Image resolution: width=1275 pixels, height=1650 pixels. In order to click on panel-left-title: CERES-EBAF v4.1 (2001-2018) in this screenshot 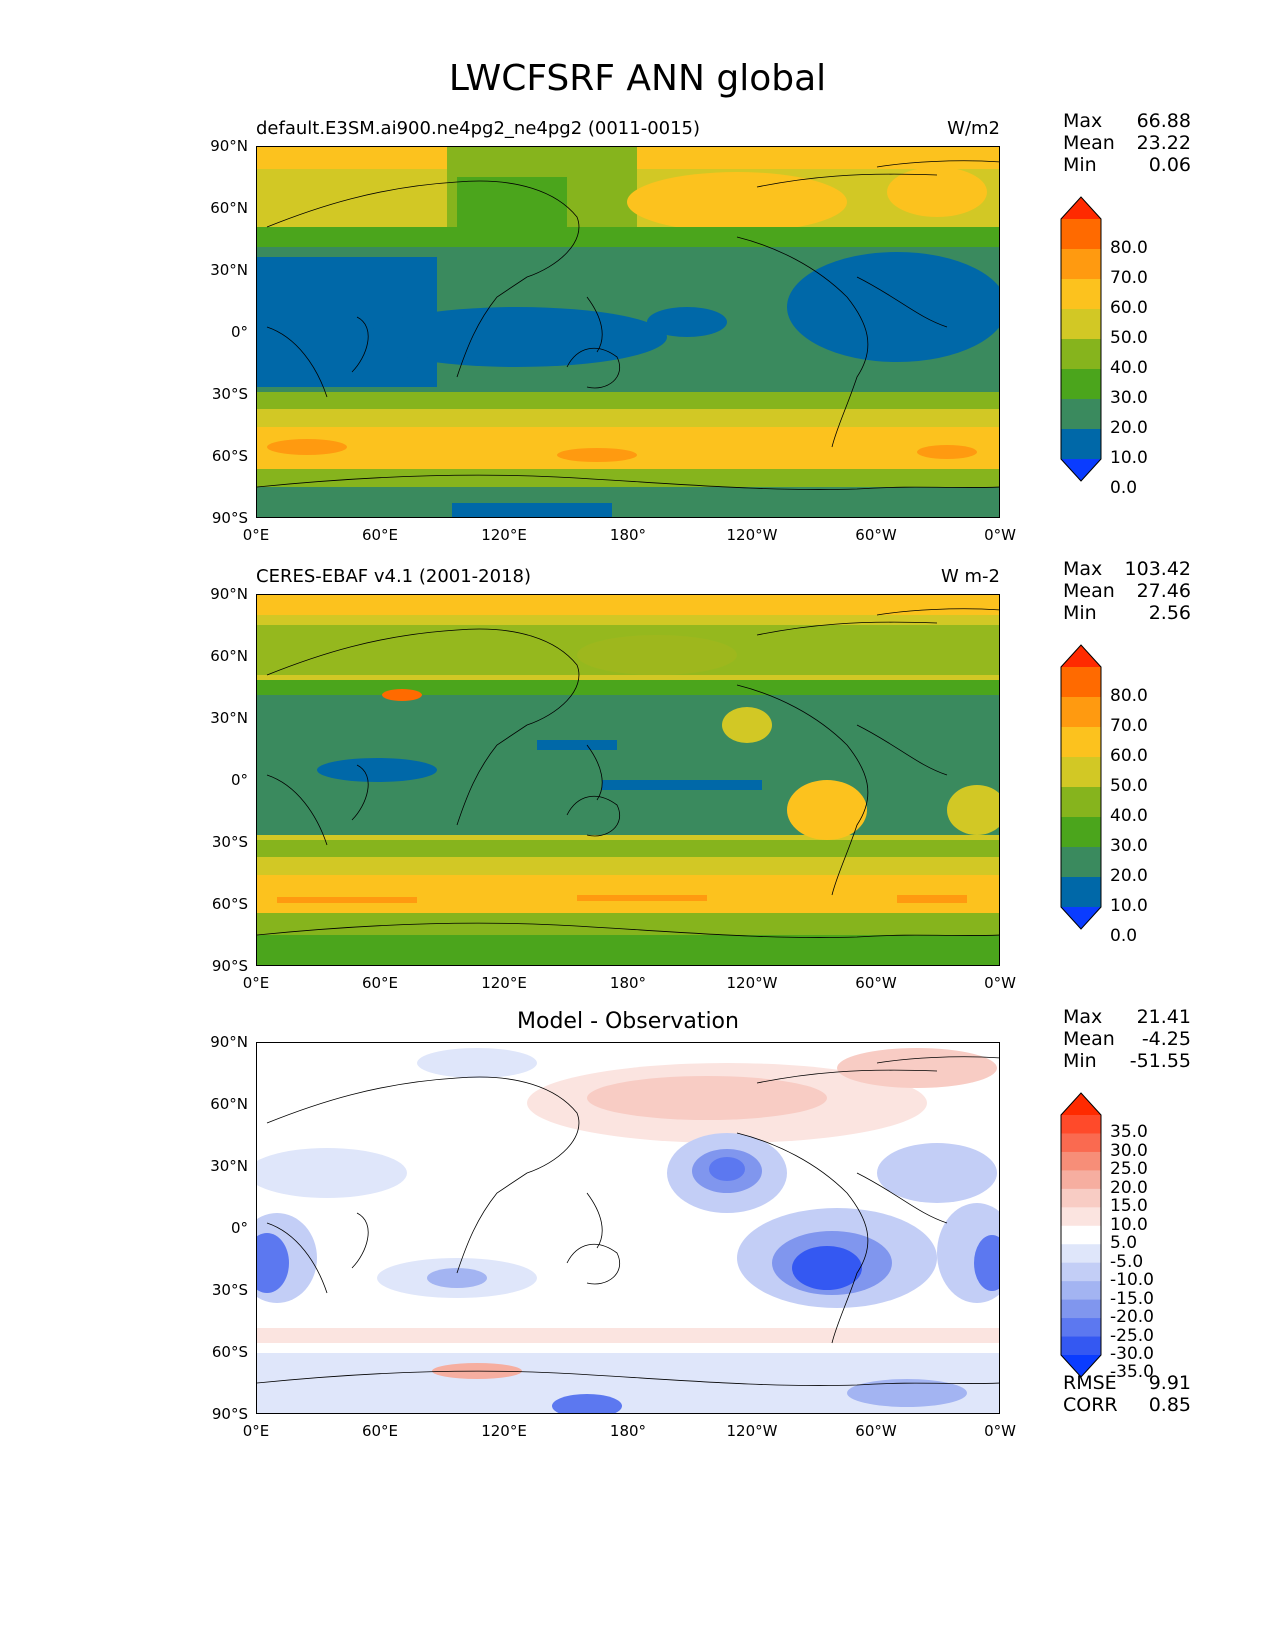, I will do `click(394, 576)`.